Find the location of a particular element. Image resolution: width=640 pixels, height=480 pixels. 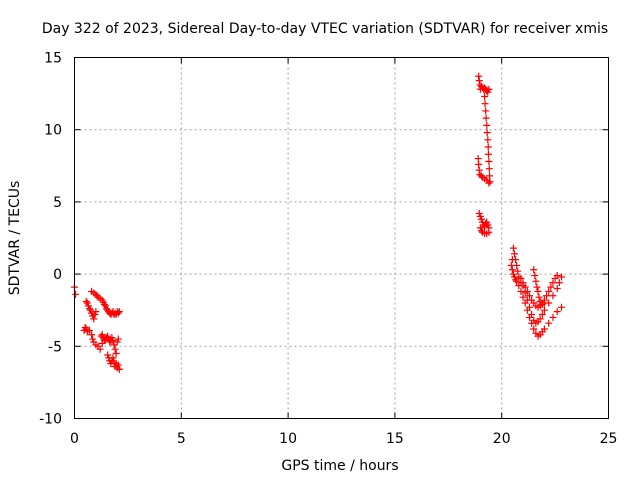

x-tick-label: 15 is located at coordinates (395, 439).